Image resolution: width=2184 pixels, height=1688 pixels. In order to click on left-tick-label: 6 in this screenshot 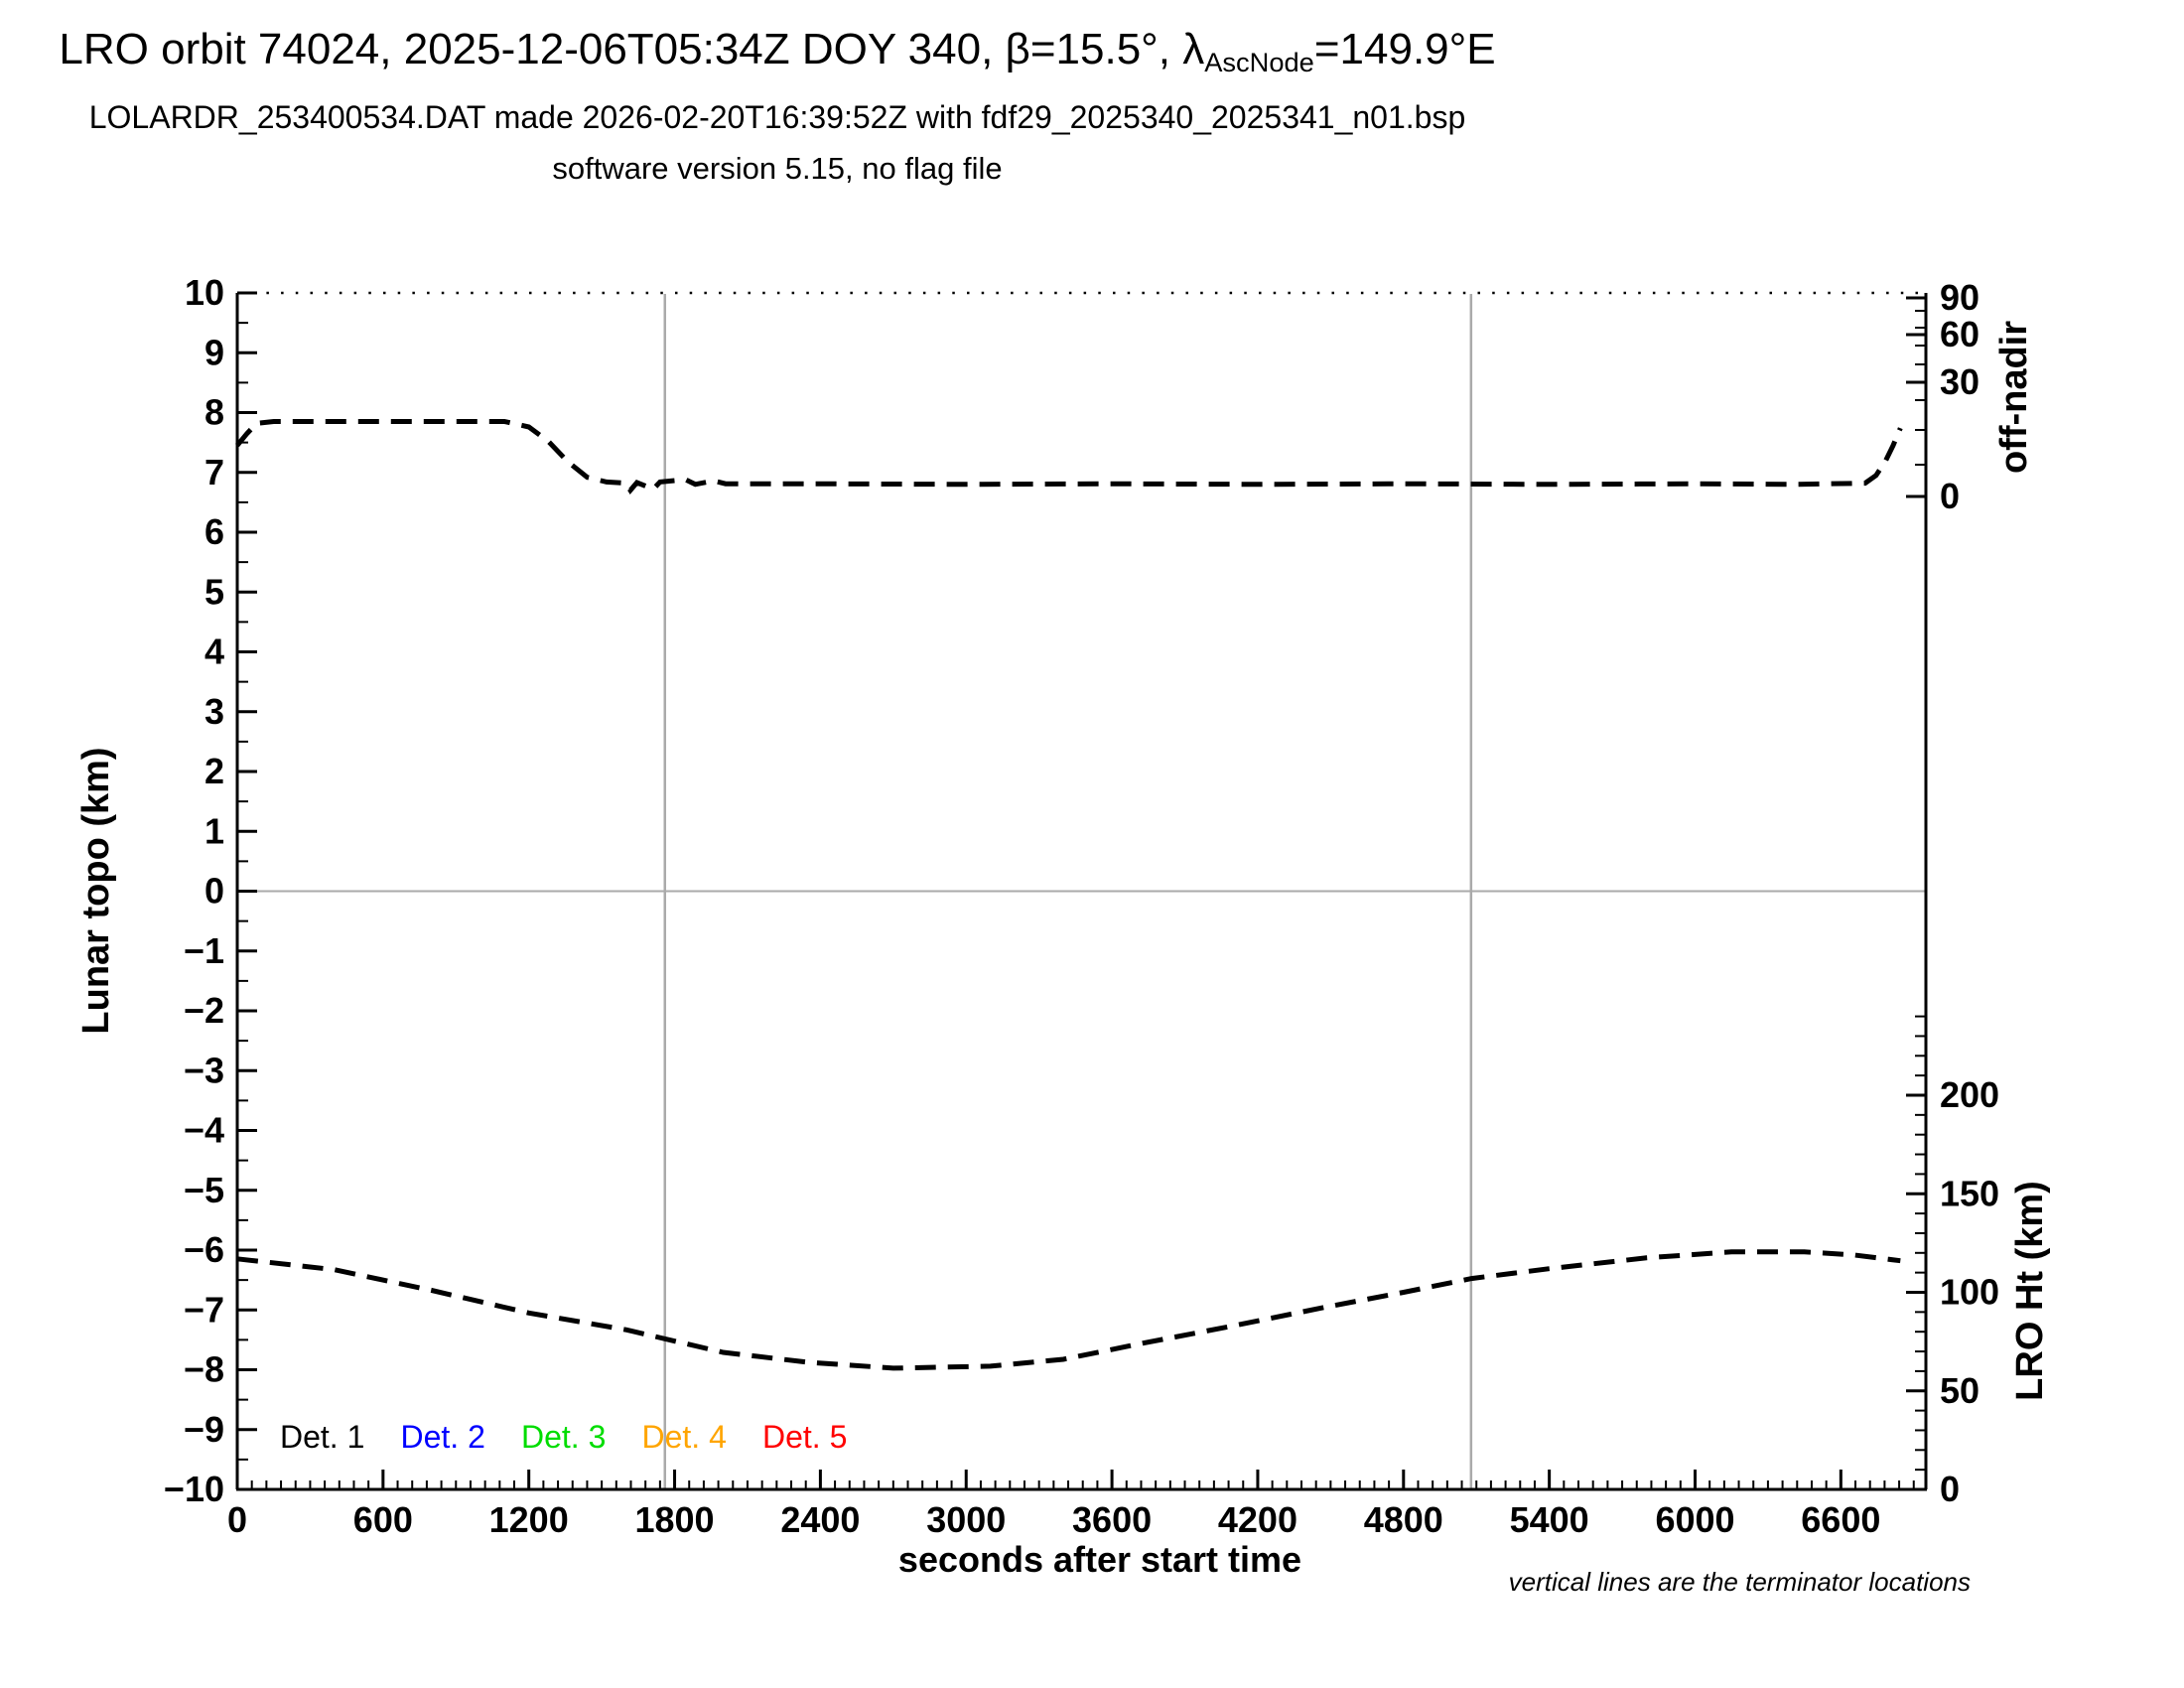, I will do `click(214, 531)`.